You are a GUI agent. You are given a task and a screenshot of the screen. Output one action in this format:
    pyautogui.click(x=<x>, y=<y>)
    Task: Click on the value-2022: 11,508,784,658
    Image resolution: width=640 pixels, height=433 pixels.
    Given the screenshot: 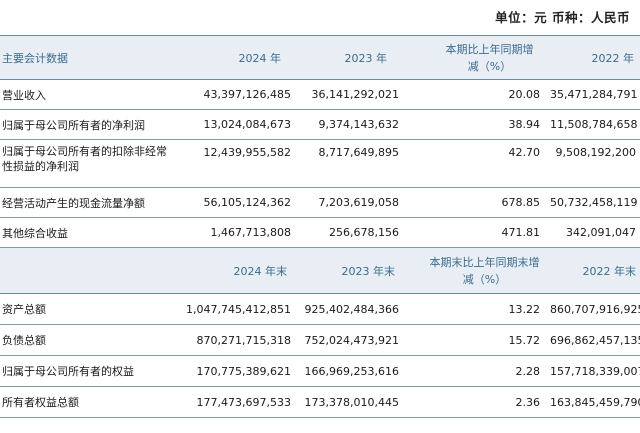 What is the action you would take?
    pyautogui.click(x=593, y=124)
    